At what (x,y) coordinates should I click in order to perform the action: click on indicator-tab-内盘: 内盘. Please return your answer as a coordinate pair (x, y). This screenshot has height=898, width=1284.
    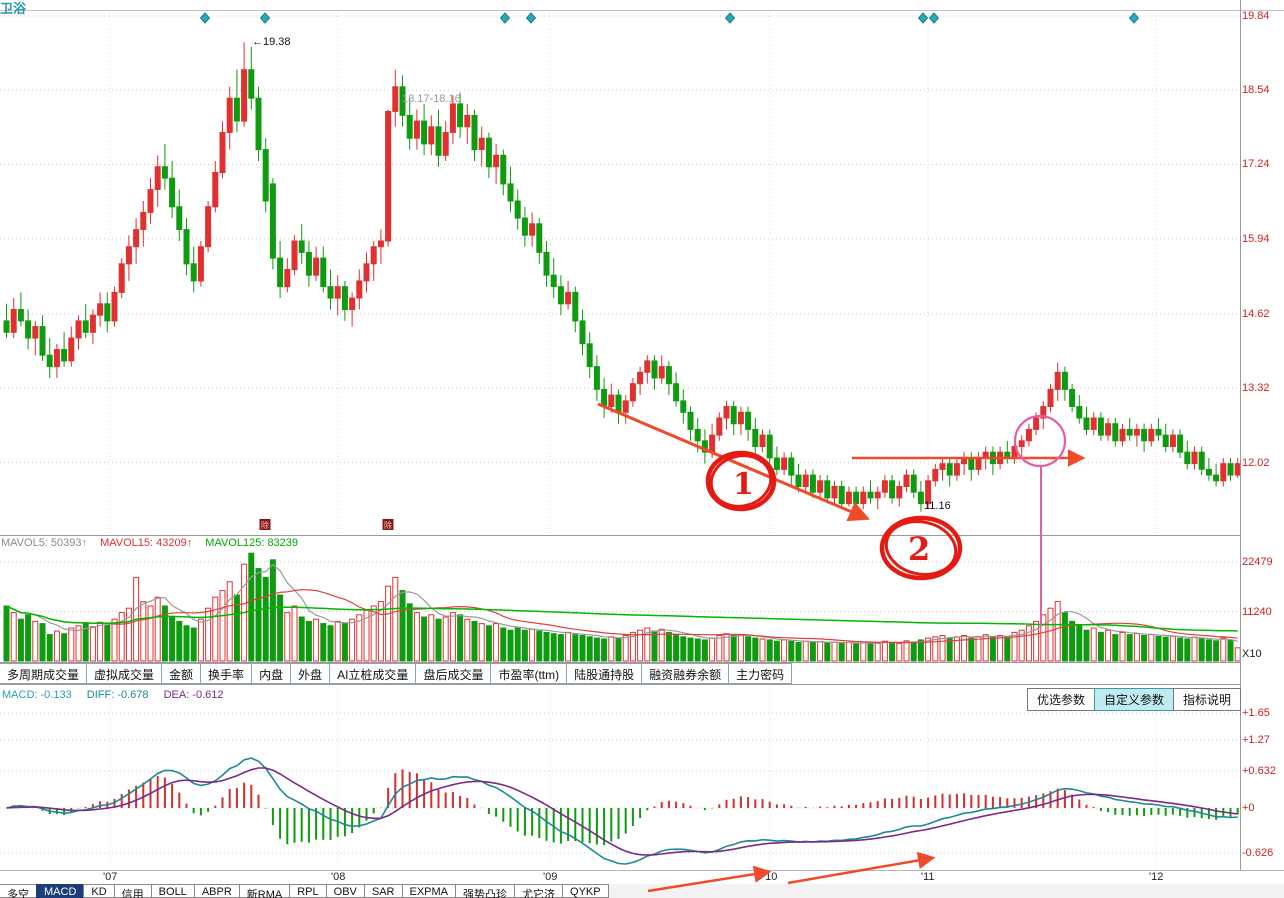
    Looking at the image, I should click on (271, 673).